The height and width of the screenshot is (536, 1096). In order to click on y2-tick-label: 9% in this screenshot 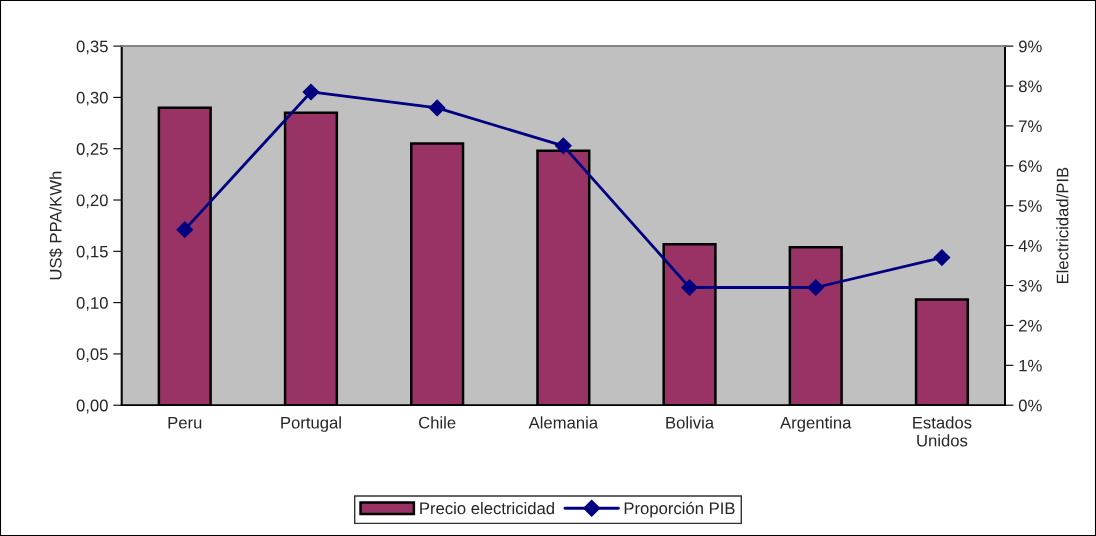, I will do `click(1030, 46)`.